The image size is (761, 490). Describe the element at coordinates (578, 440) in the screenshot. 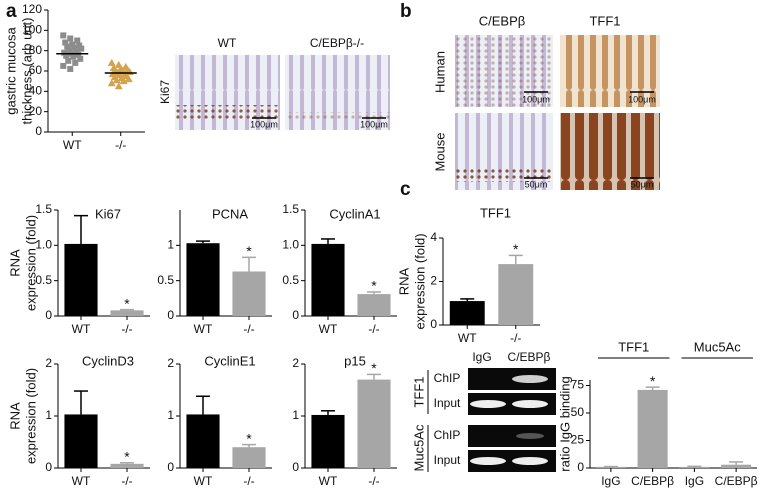

I see `y-tick-label: 25` at that location.